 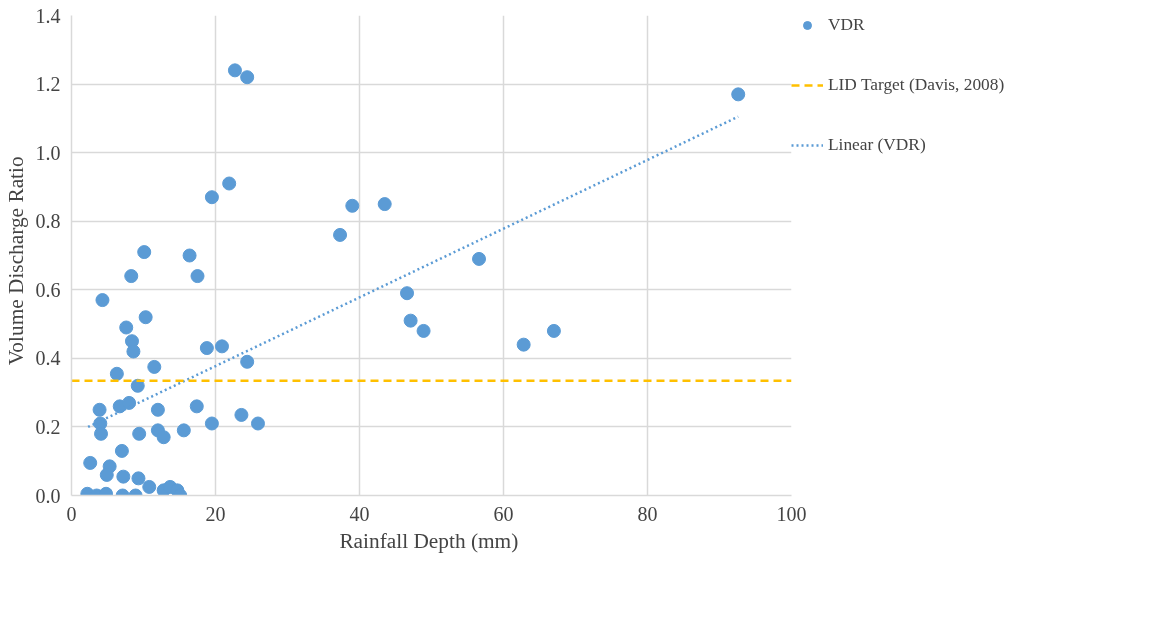 I want to click on y-tick-label: 0.8, so click(x=48, y=221).